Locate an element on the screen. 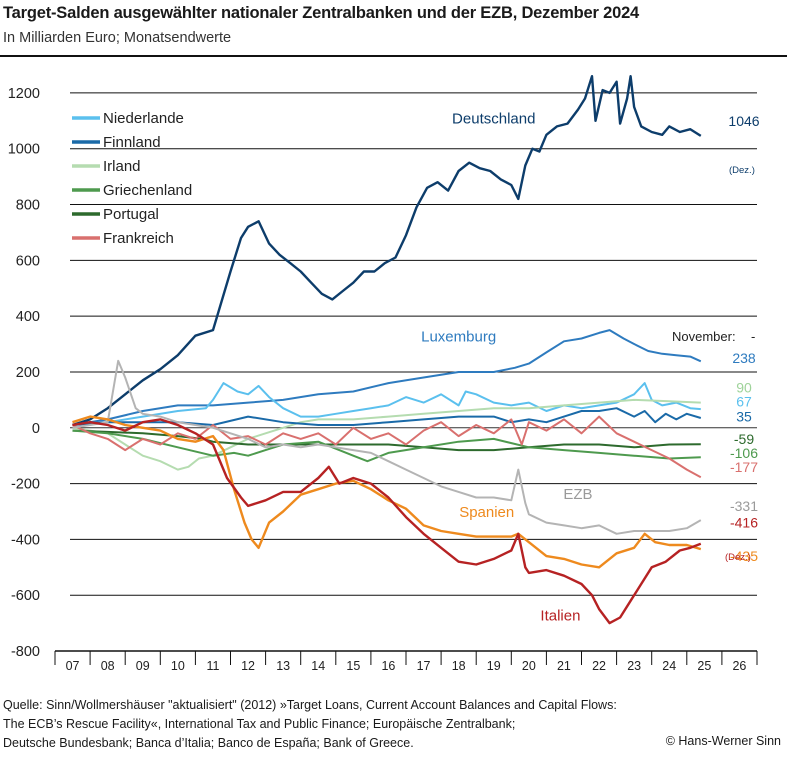  legend-label-griechenland: Griechenland is located at coordinates (147, 190).